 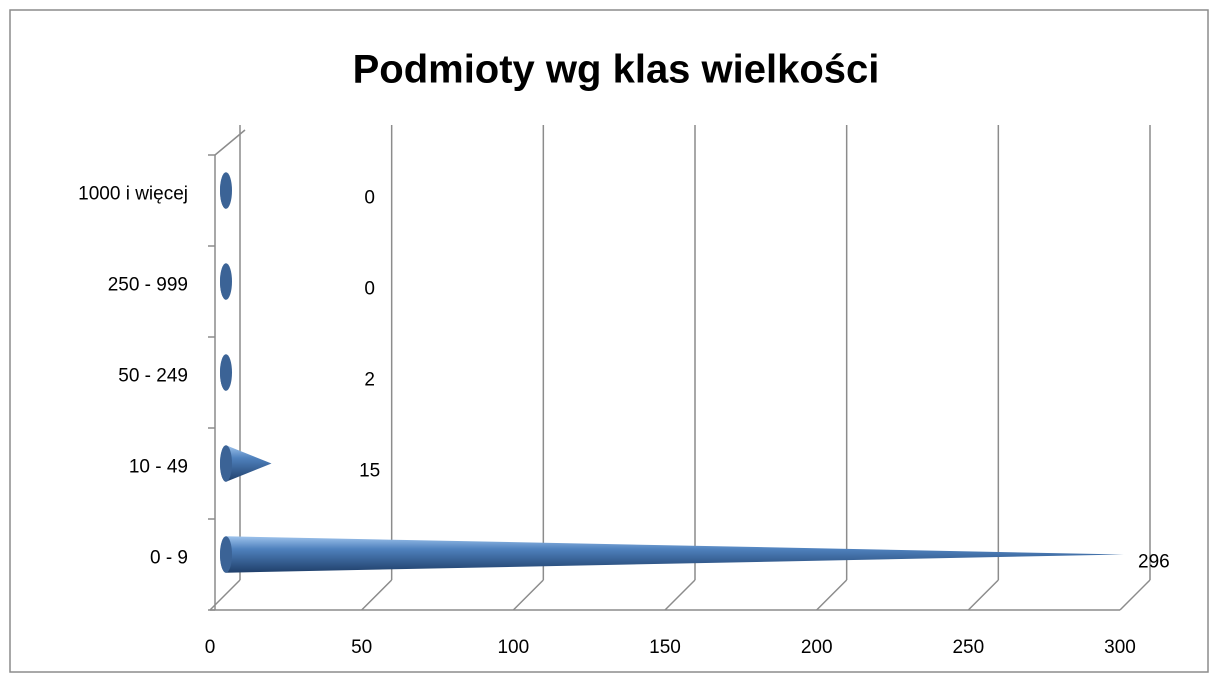 I want to click on x-tick-label: 200, so click(x=817, y=647).